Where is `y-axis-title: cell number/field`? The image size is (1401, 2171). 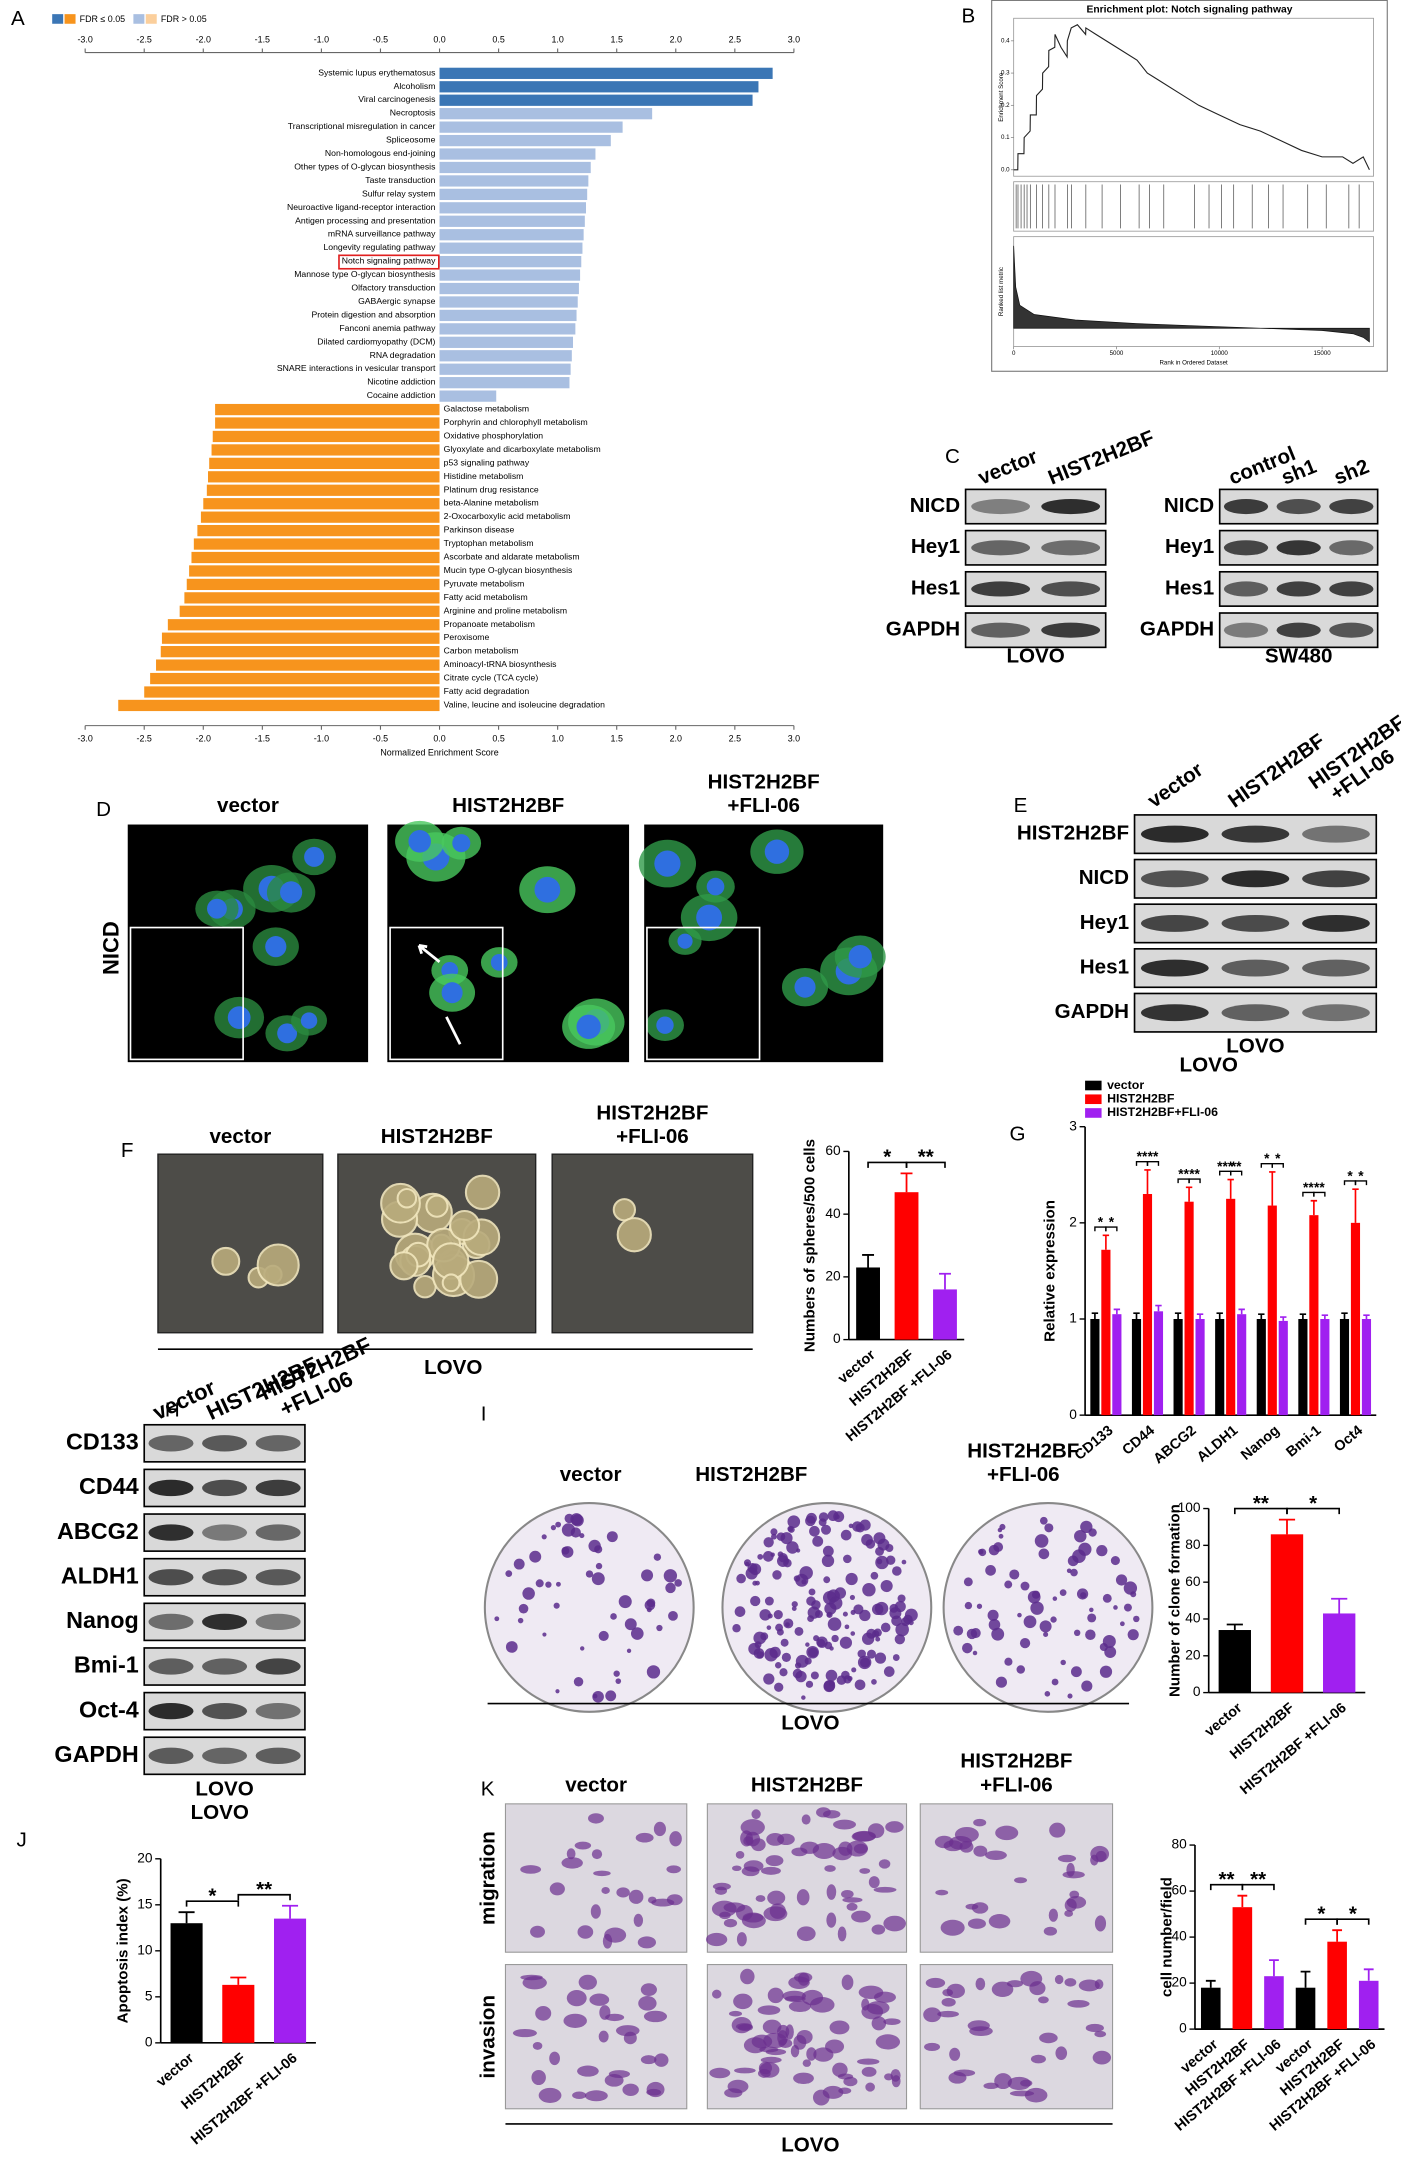
y-axis-title: cell number/field is located at coordinates (1166, 1937).